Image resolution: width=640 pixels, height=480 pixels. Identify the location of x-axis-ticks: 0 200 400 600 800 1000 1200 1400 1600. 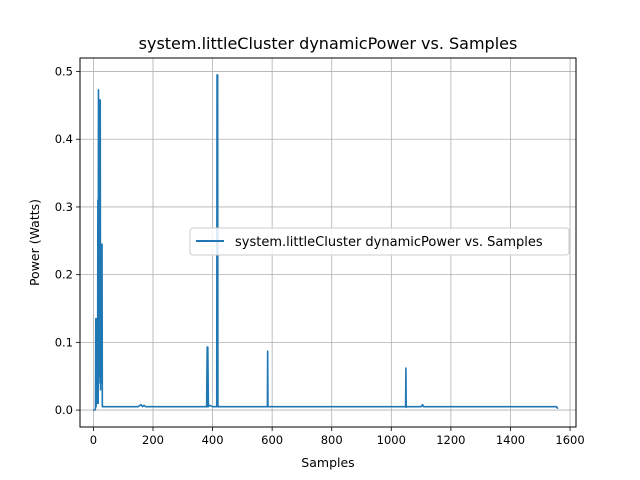
(337, 437).